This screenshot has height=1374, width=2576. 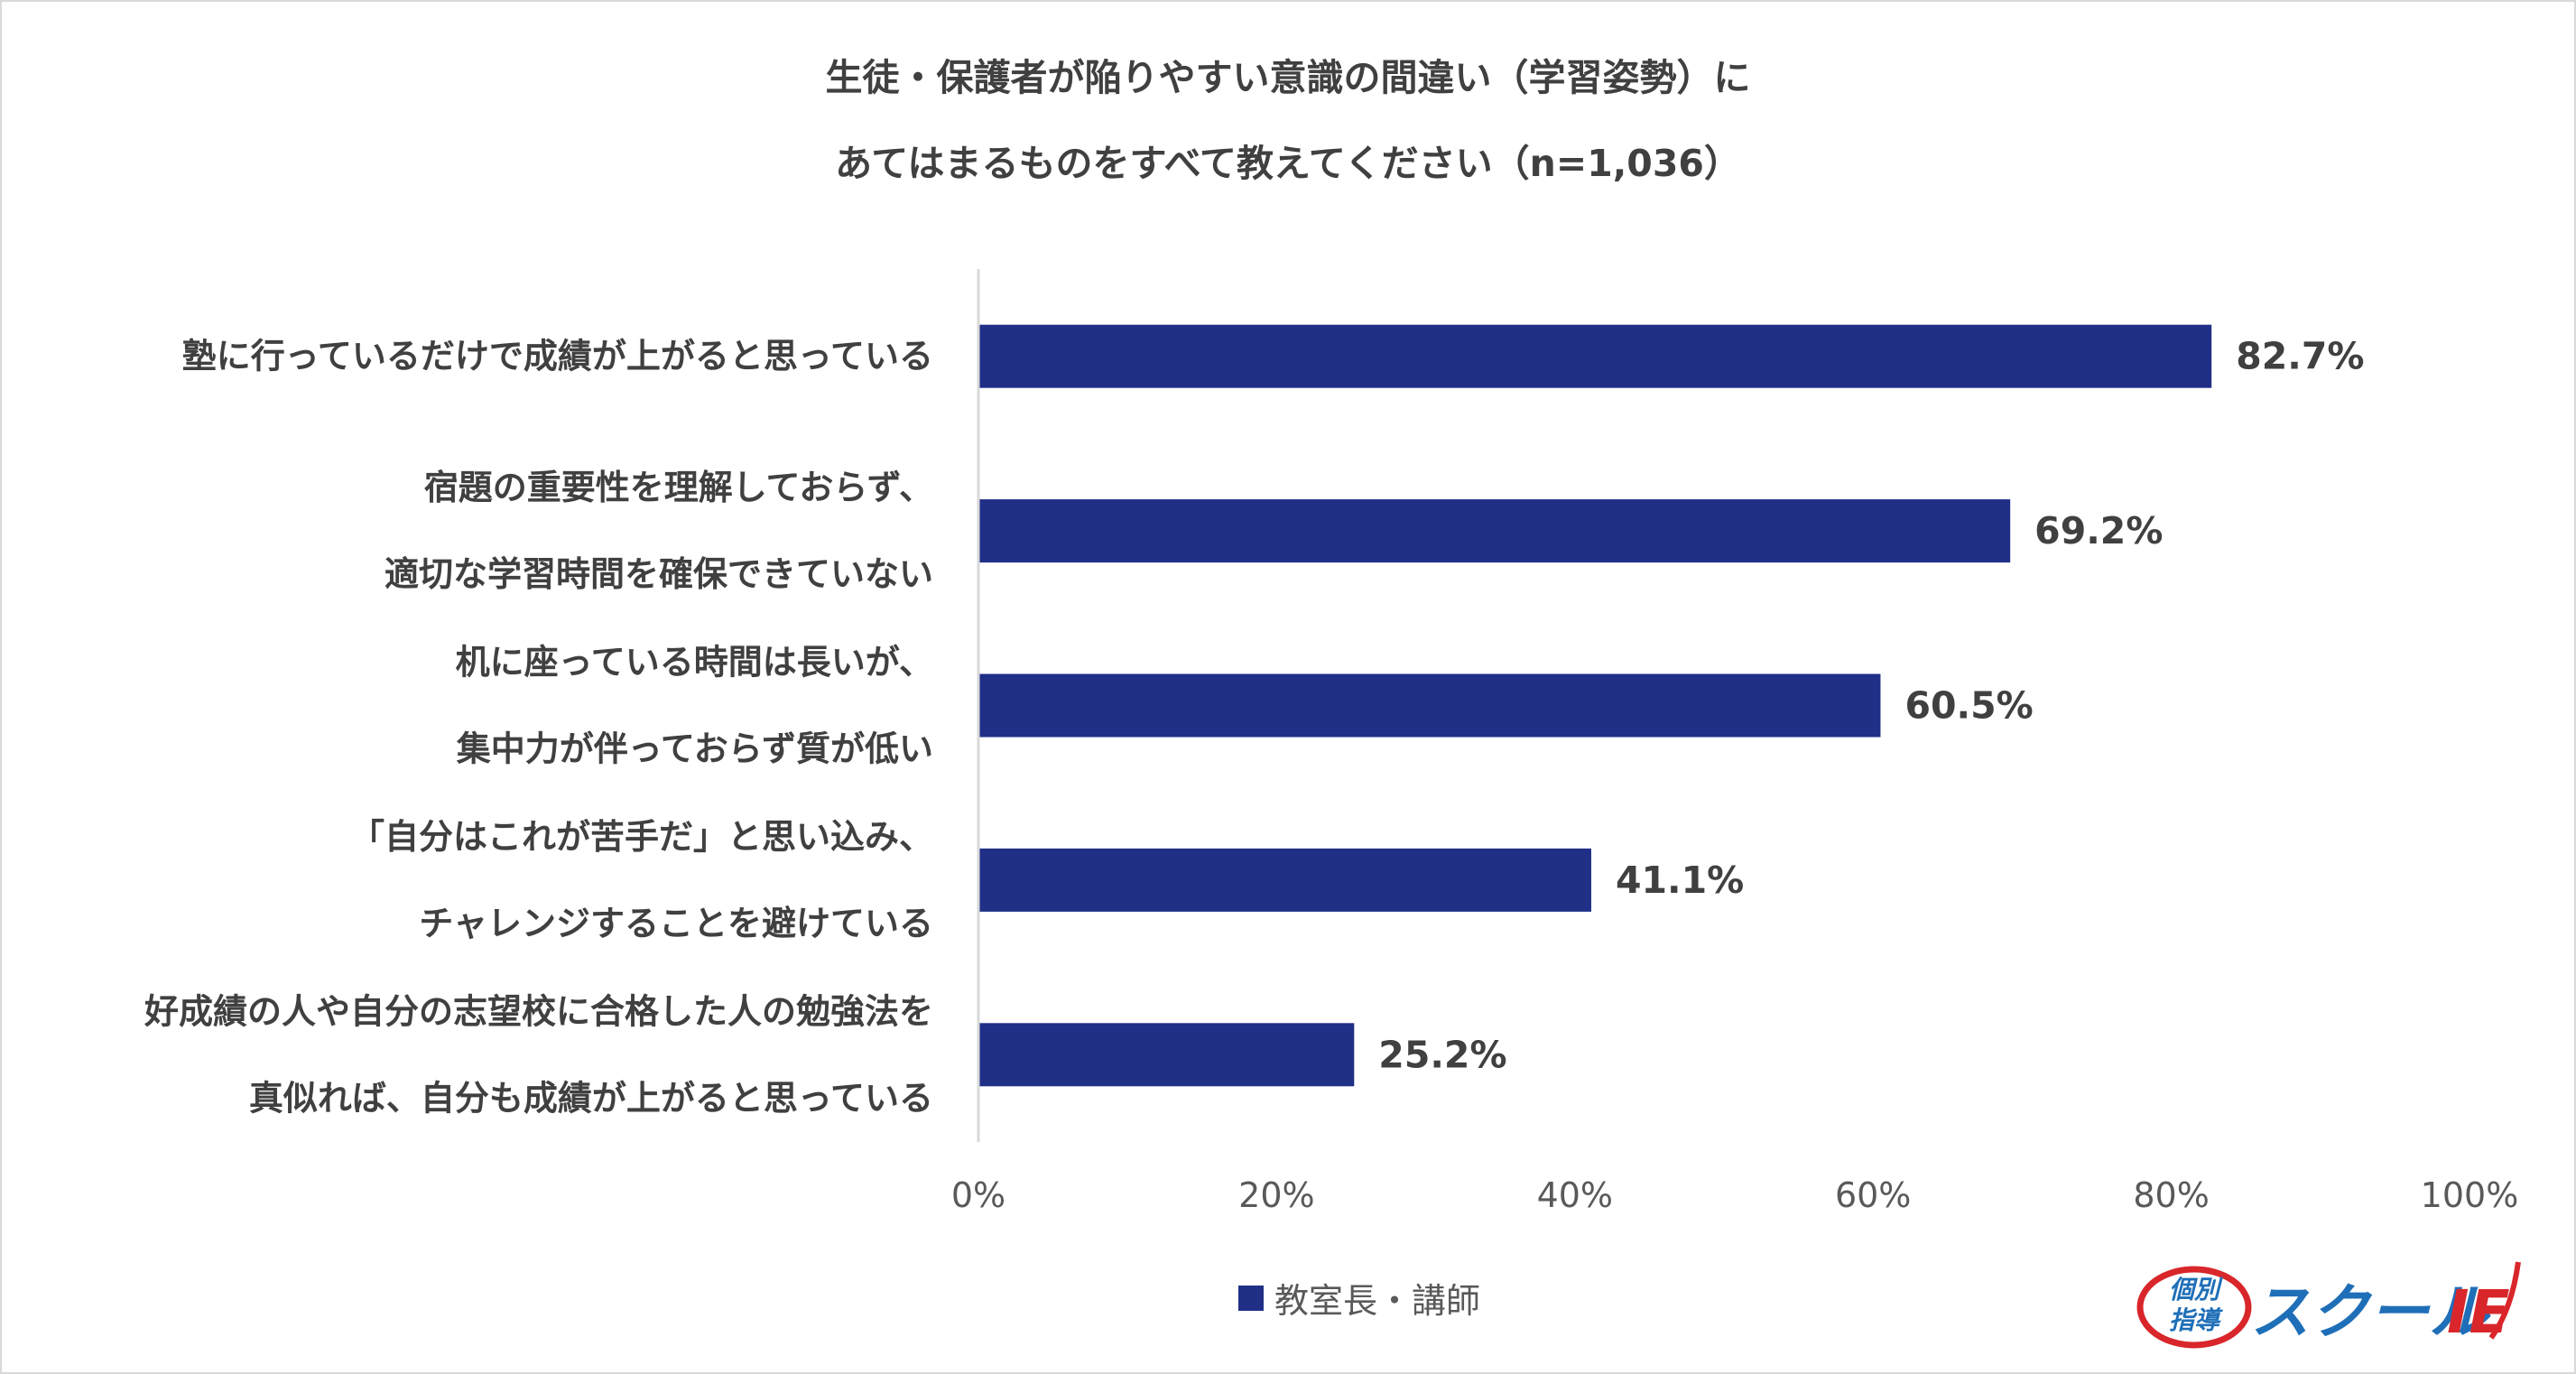 I want to click on legend-label: 教室長・講師, so click(x=1378, y=1301).